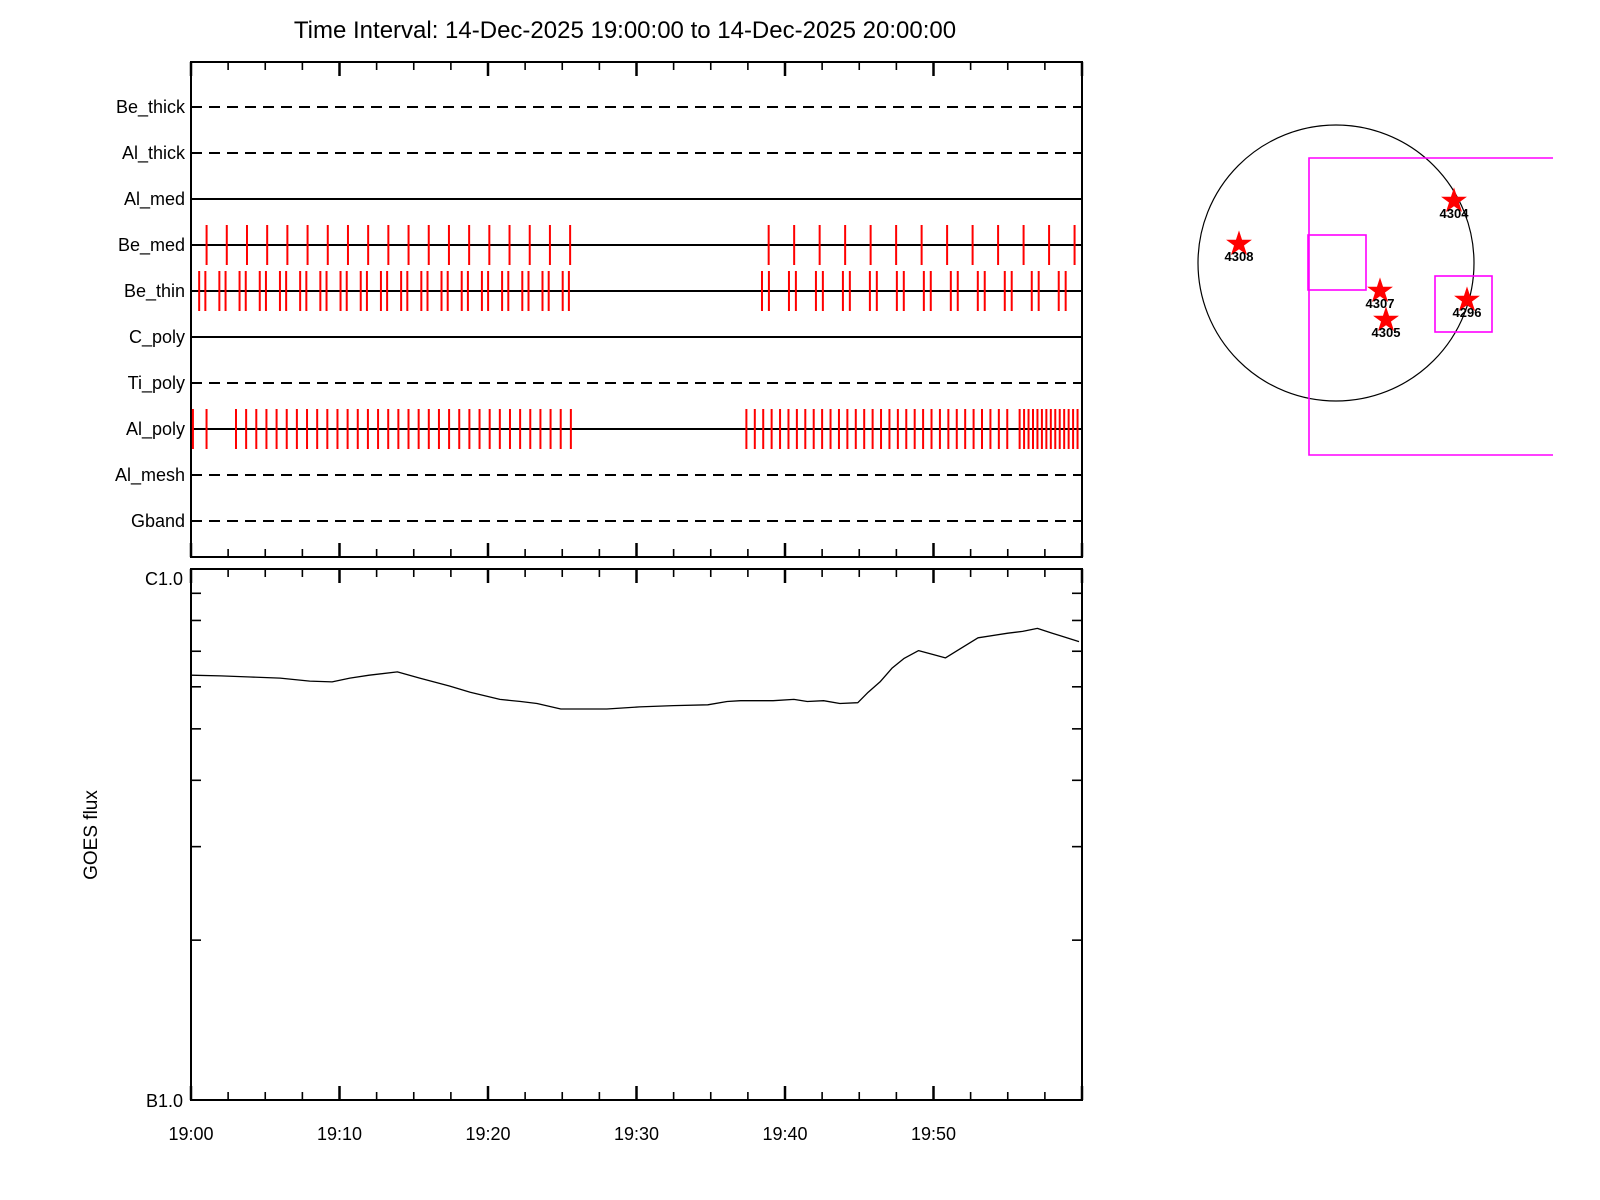 The height and width of the screenshot is (1200, 1600). Describe the element at coordinates (151, 107) in the screenshot. I see `filter-row-label-Be_thick: Be_thick` at that location.